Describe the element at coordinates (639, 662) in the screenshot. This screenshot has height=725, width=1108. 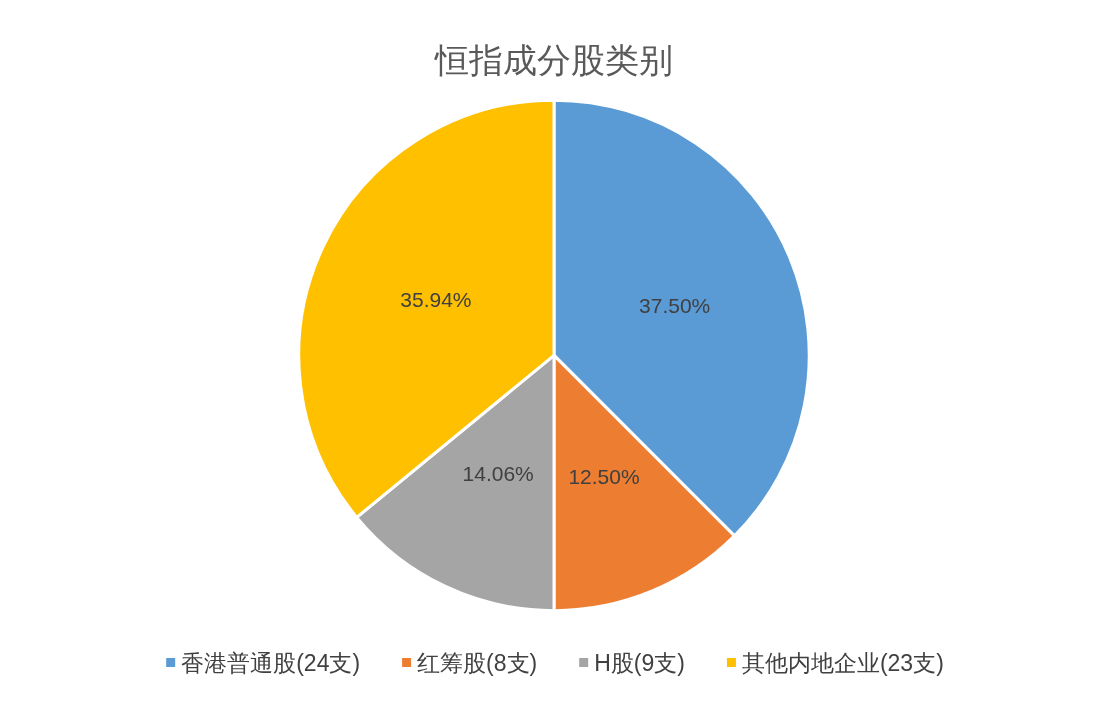
I see `legend-label: H股(9支)` at that location.